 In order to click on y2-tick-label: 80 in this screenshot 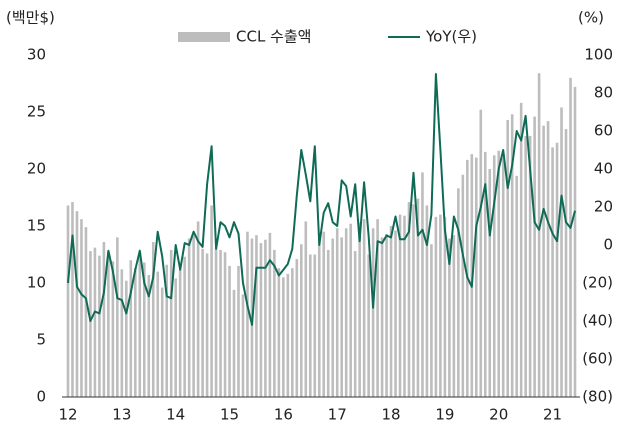, I will do `click(603, 93)`.